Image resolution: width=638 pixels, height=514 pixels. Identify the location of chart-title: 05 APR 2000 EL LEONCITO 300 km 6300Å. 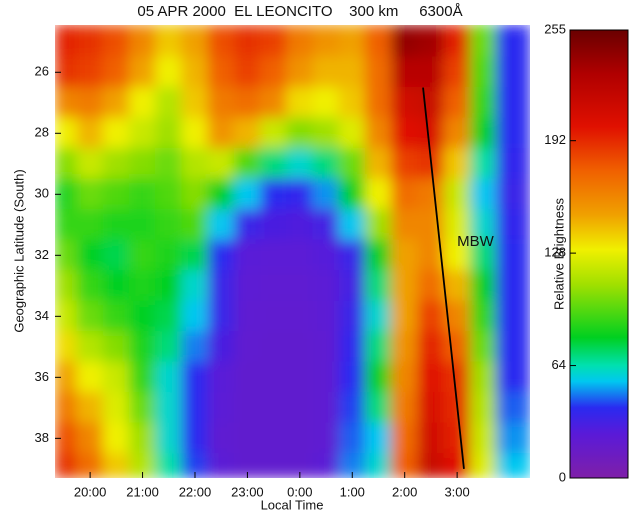
(299, 11).